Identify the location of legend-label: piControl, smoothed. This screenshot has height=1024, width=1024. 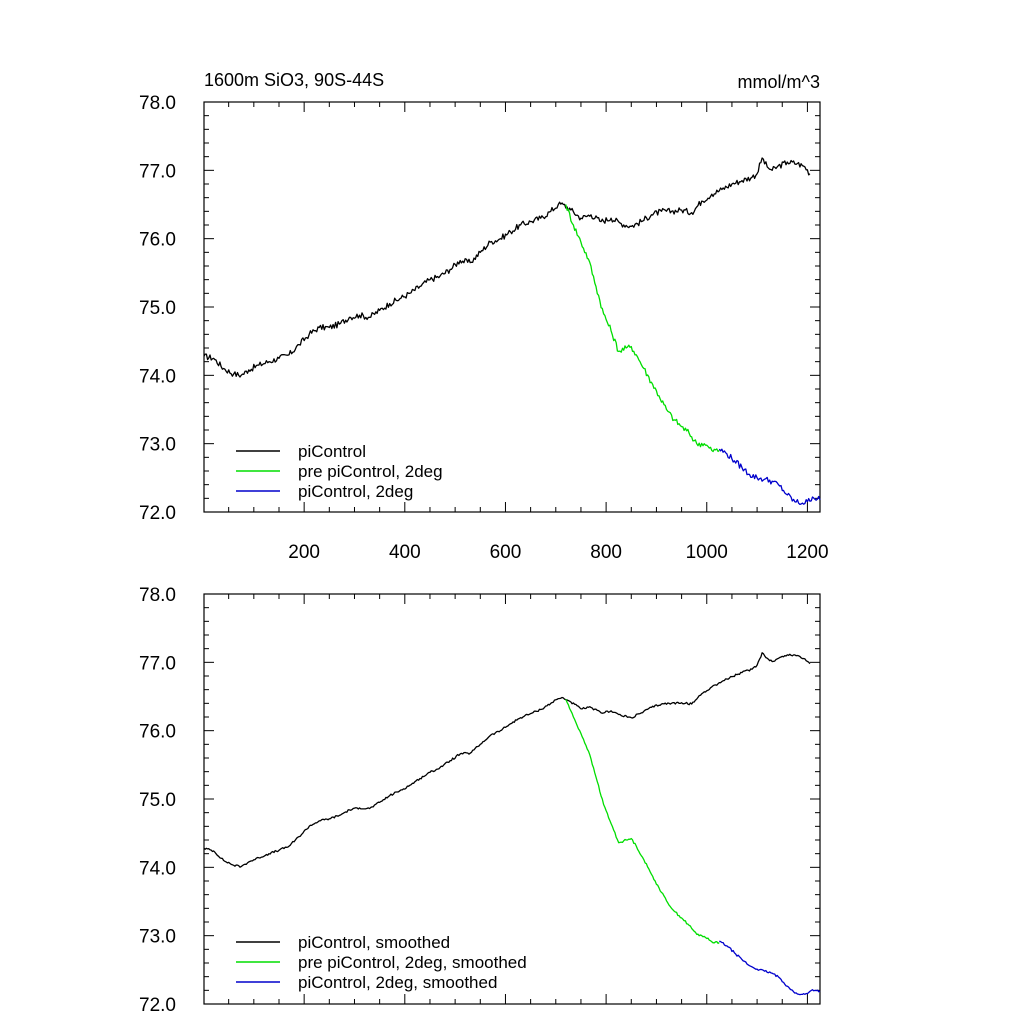
(374, 942).